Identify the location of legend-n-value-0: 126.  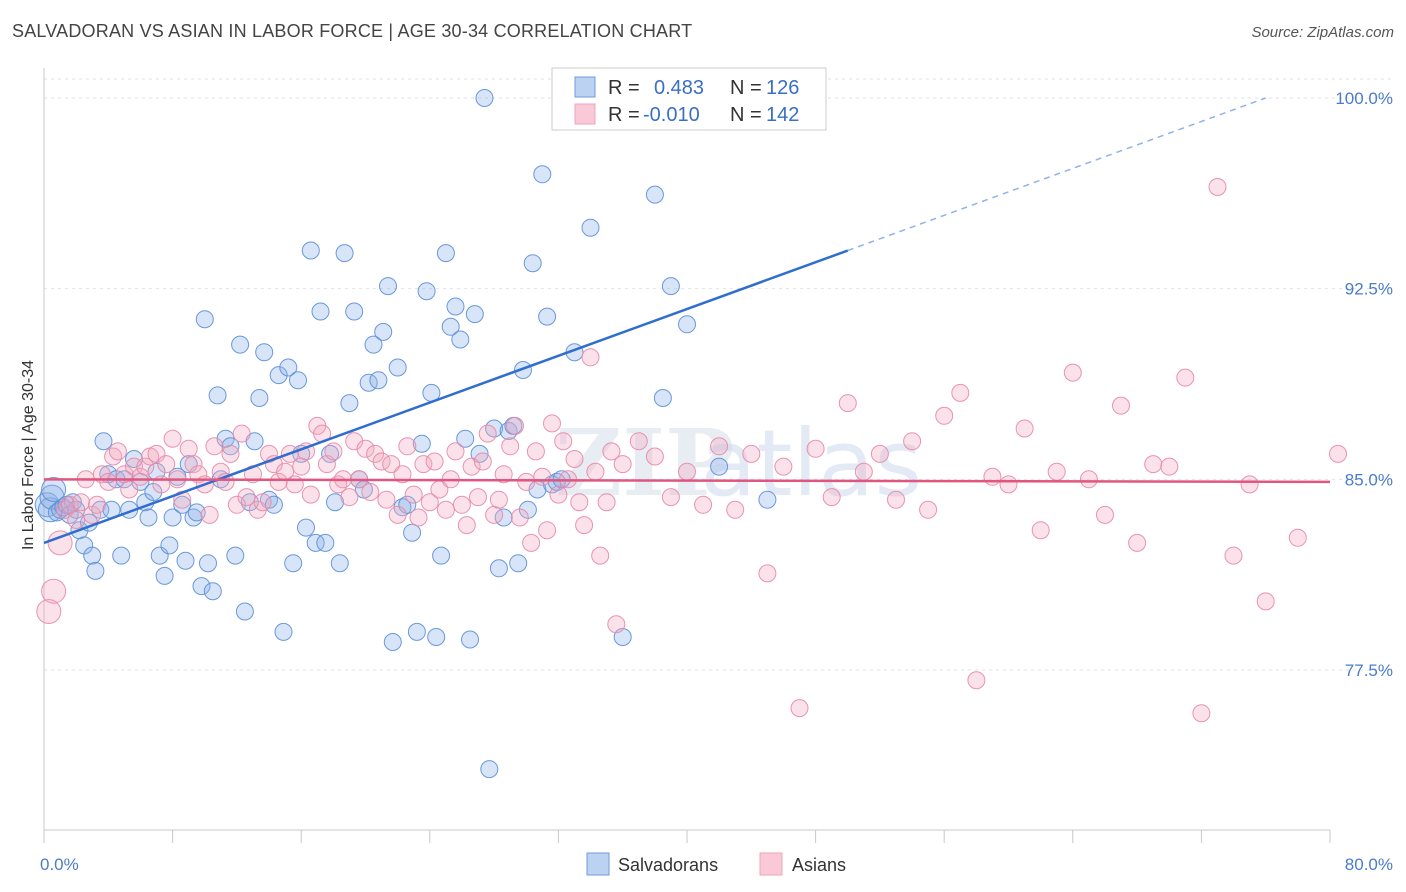
(782, 88).